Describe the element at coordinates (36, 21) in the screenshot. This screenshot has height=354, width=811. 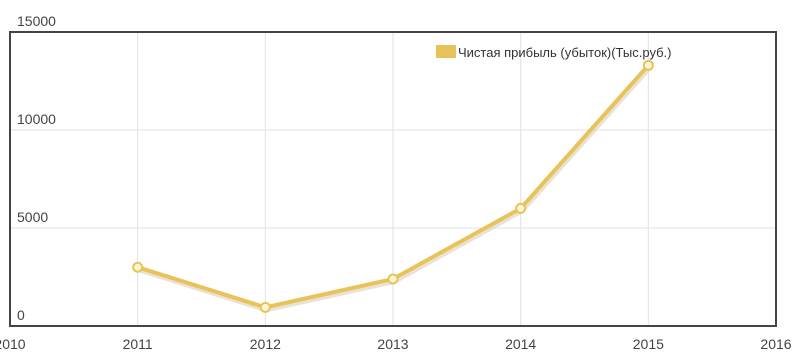
I see `y-tick-label: 15000` at that location.